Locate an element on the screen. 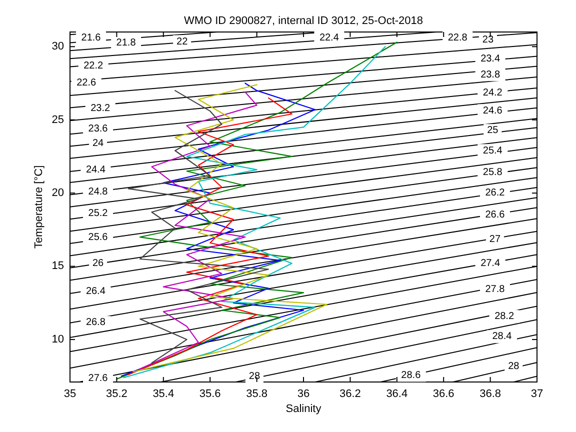  annotation: 22 is located at coordinates (182, 42).